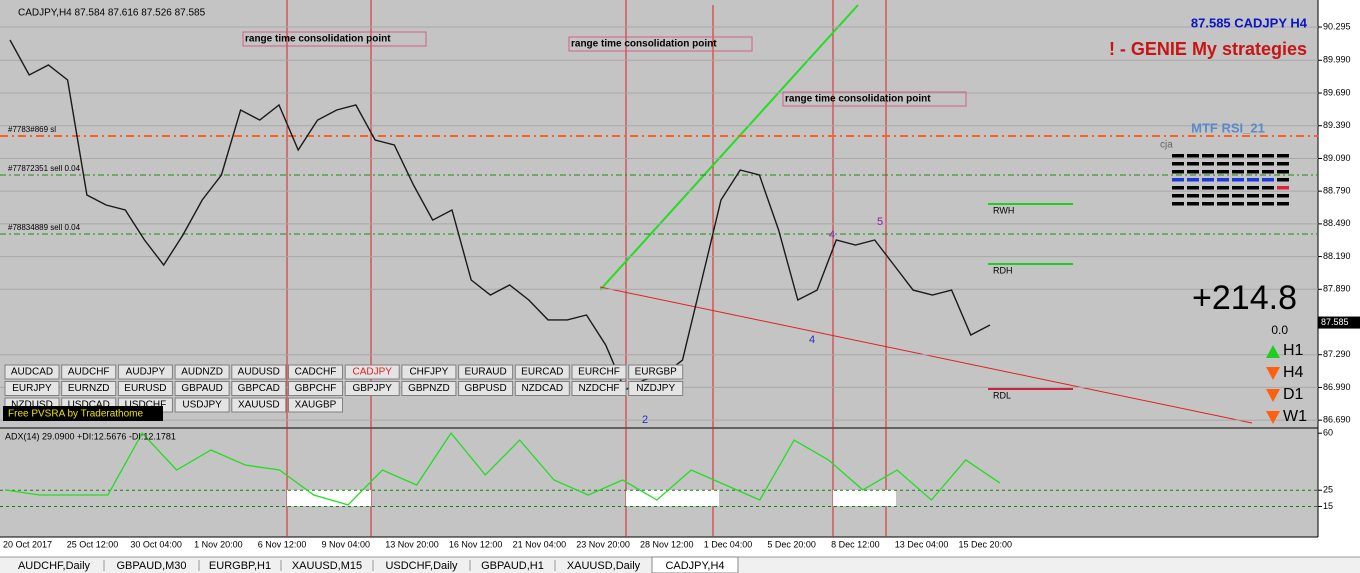  I want to click on x-tick-label: 13 Nov 20:00, so click(412, 544).